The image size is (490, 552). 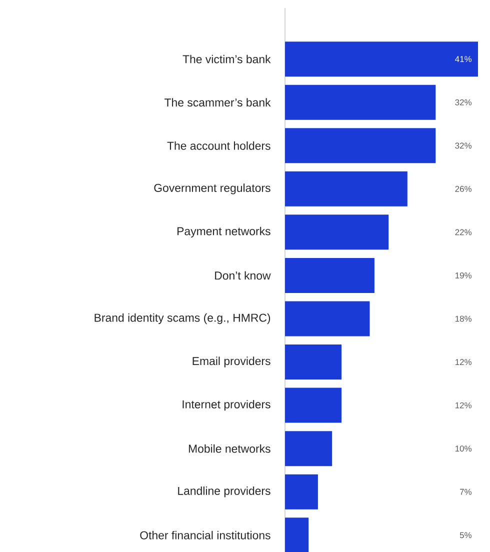 I want to click on y-tick-label: Internet providers, so click(x=226, y=405).